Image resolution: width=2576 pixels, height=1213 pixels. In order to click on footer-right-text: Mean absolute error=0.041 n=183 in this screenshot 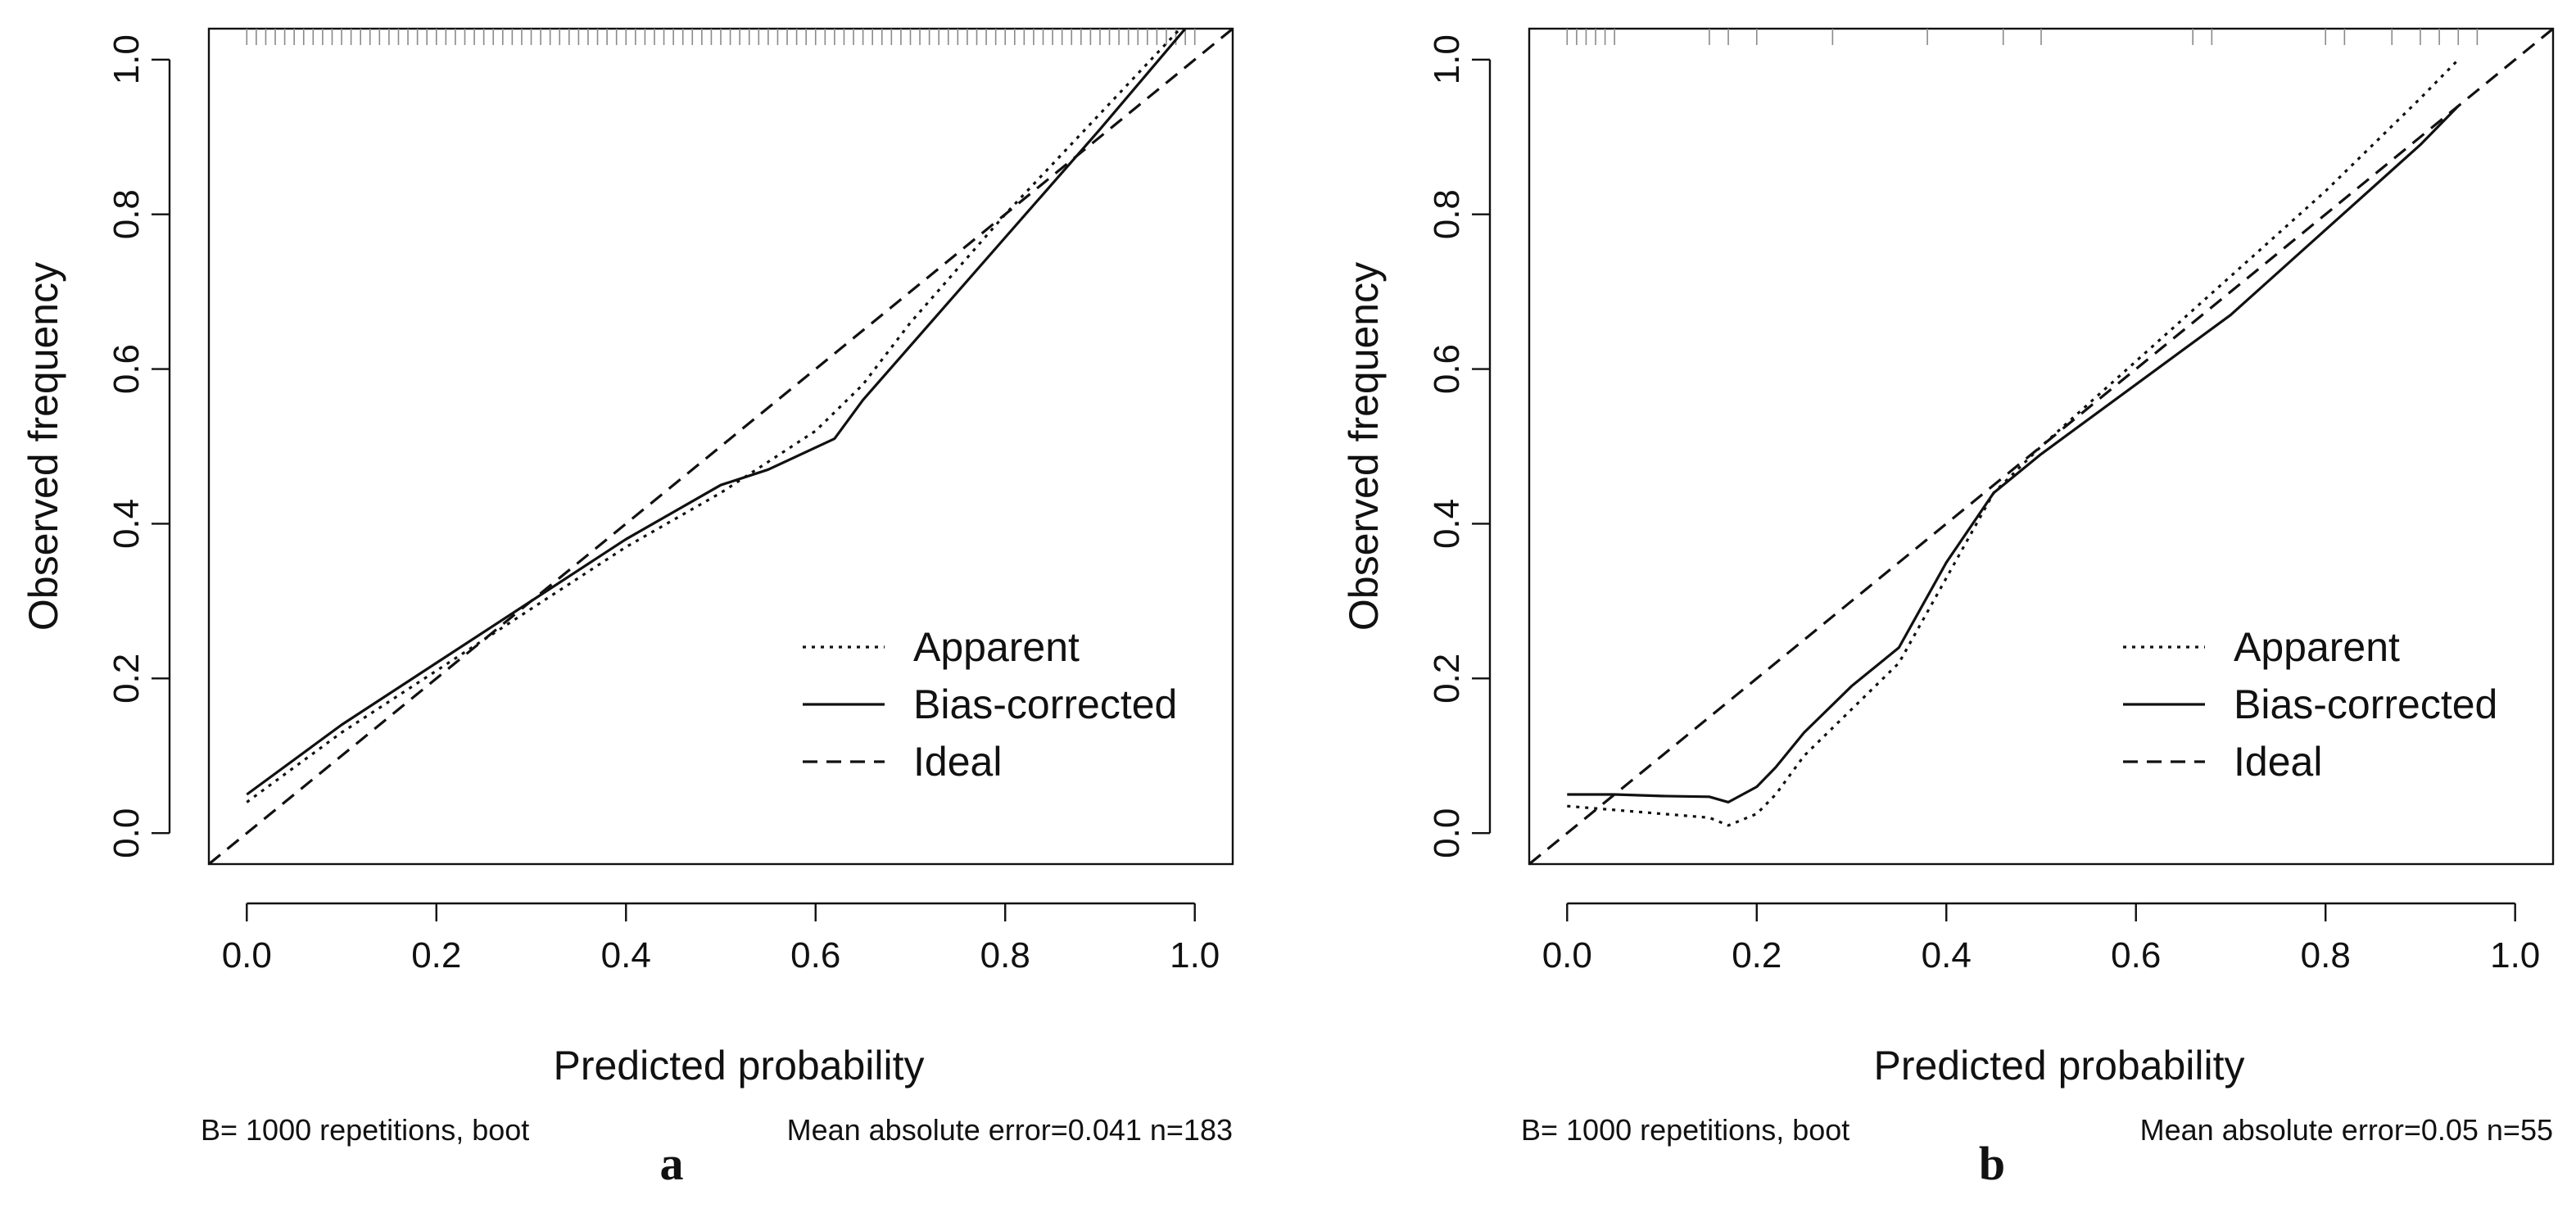, I will do `click(1010, 1130)`.